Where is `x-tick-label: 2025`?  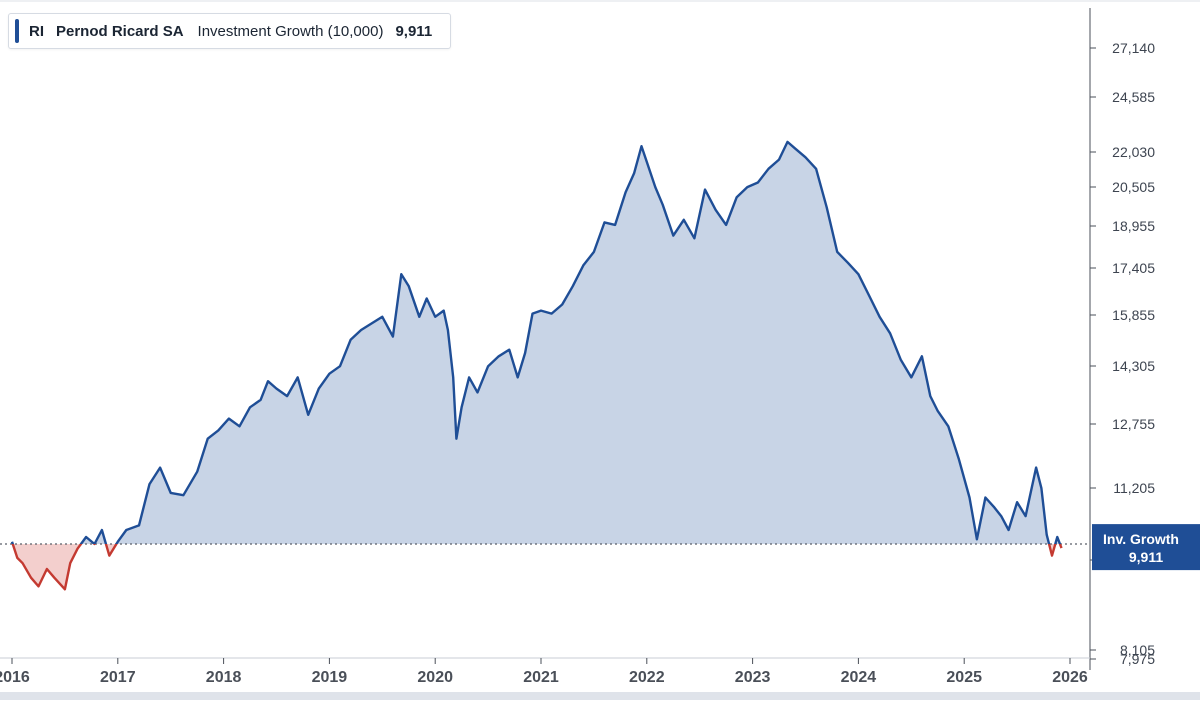
x-tick-label: 2025 is located at coordinates (964, 677).